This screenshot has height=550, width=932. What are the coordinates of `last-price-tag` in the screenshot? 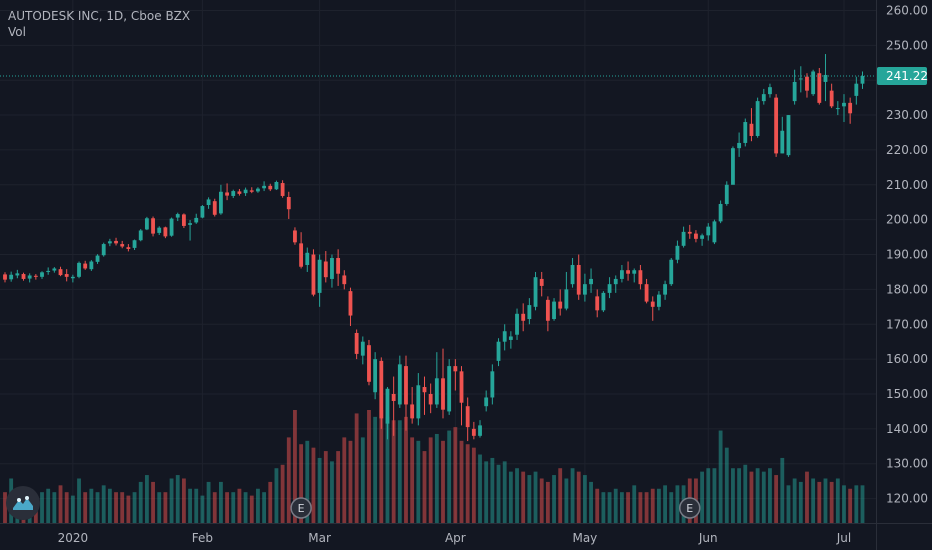 It's located at (902, 75).